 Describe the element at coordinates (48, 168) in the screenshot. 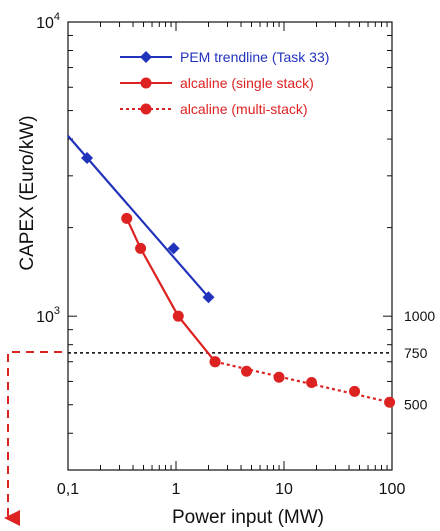

I see `y-tick-labels: 10³ 10⁴` at that location.